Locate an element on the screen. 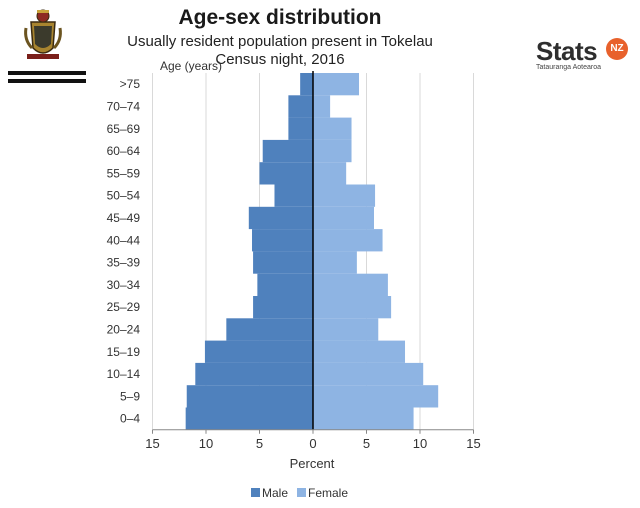 The image size is (640, 508). legend-label-female: Female is located at coordinates (328, 493).